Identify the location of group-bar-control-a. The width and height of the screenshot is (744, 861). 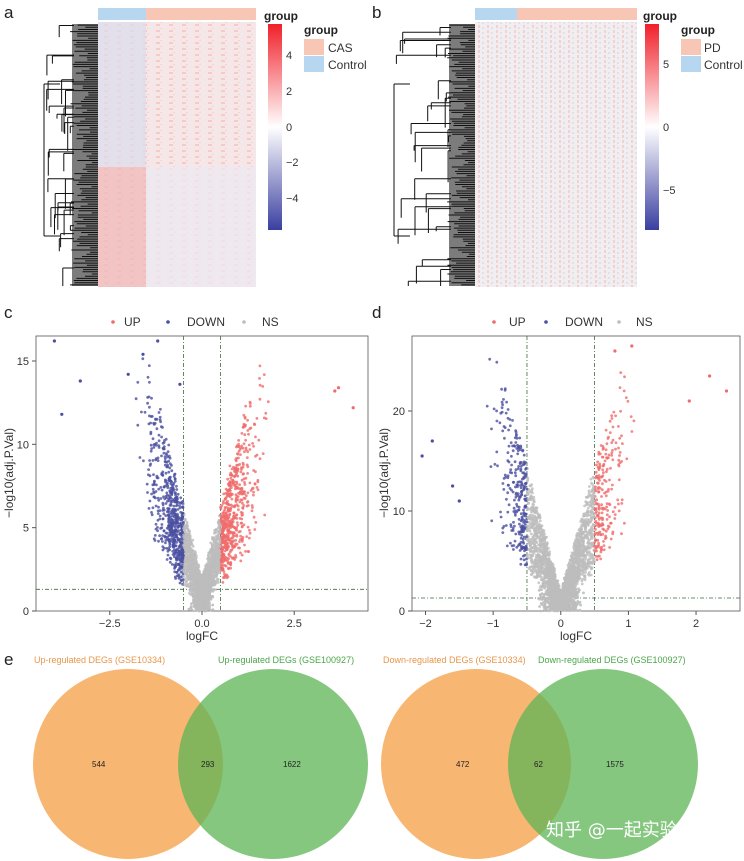
(122, 14).